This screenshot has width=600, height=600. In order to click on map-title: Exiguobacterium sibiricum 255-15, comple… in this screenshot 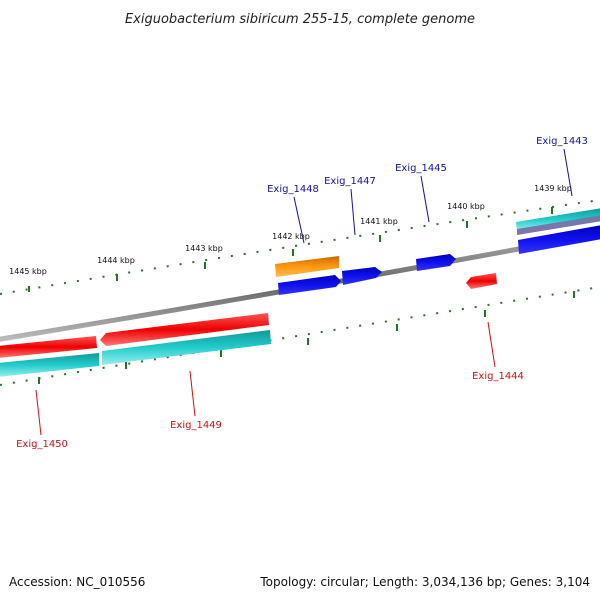, I will do `click(300, 19)`.